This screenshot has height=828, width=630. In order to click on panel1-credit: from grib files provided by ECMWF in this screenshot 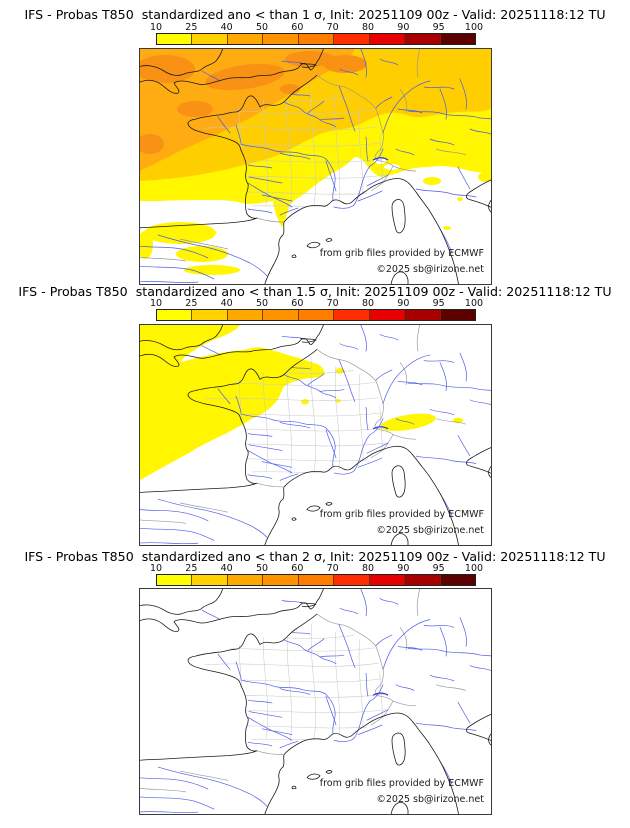, I will do `click(401, 253)`.